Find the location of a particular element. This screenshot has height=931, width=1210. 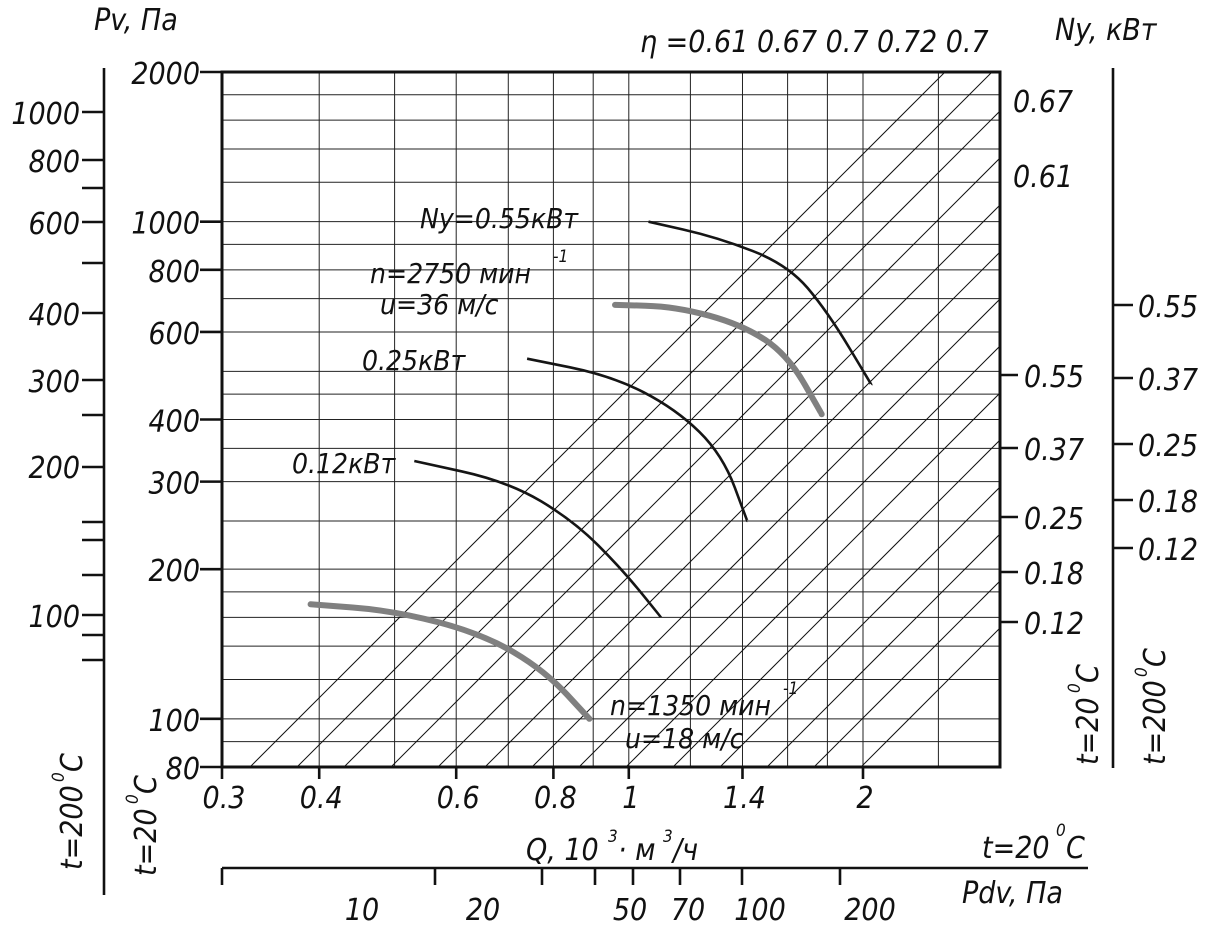

right-temp-20-deg: 0 is located at coordinates (1075, 688).